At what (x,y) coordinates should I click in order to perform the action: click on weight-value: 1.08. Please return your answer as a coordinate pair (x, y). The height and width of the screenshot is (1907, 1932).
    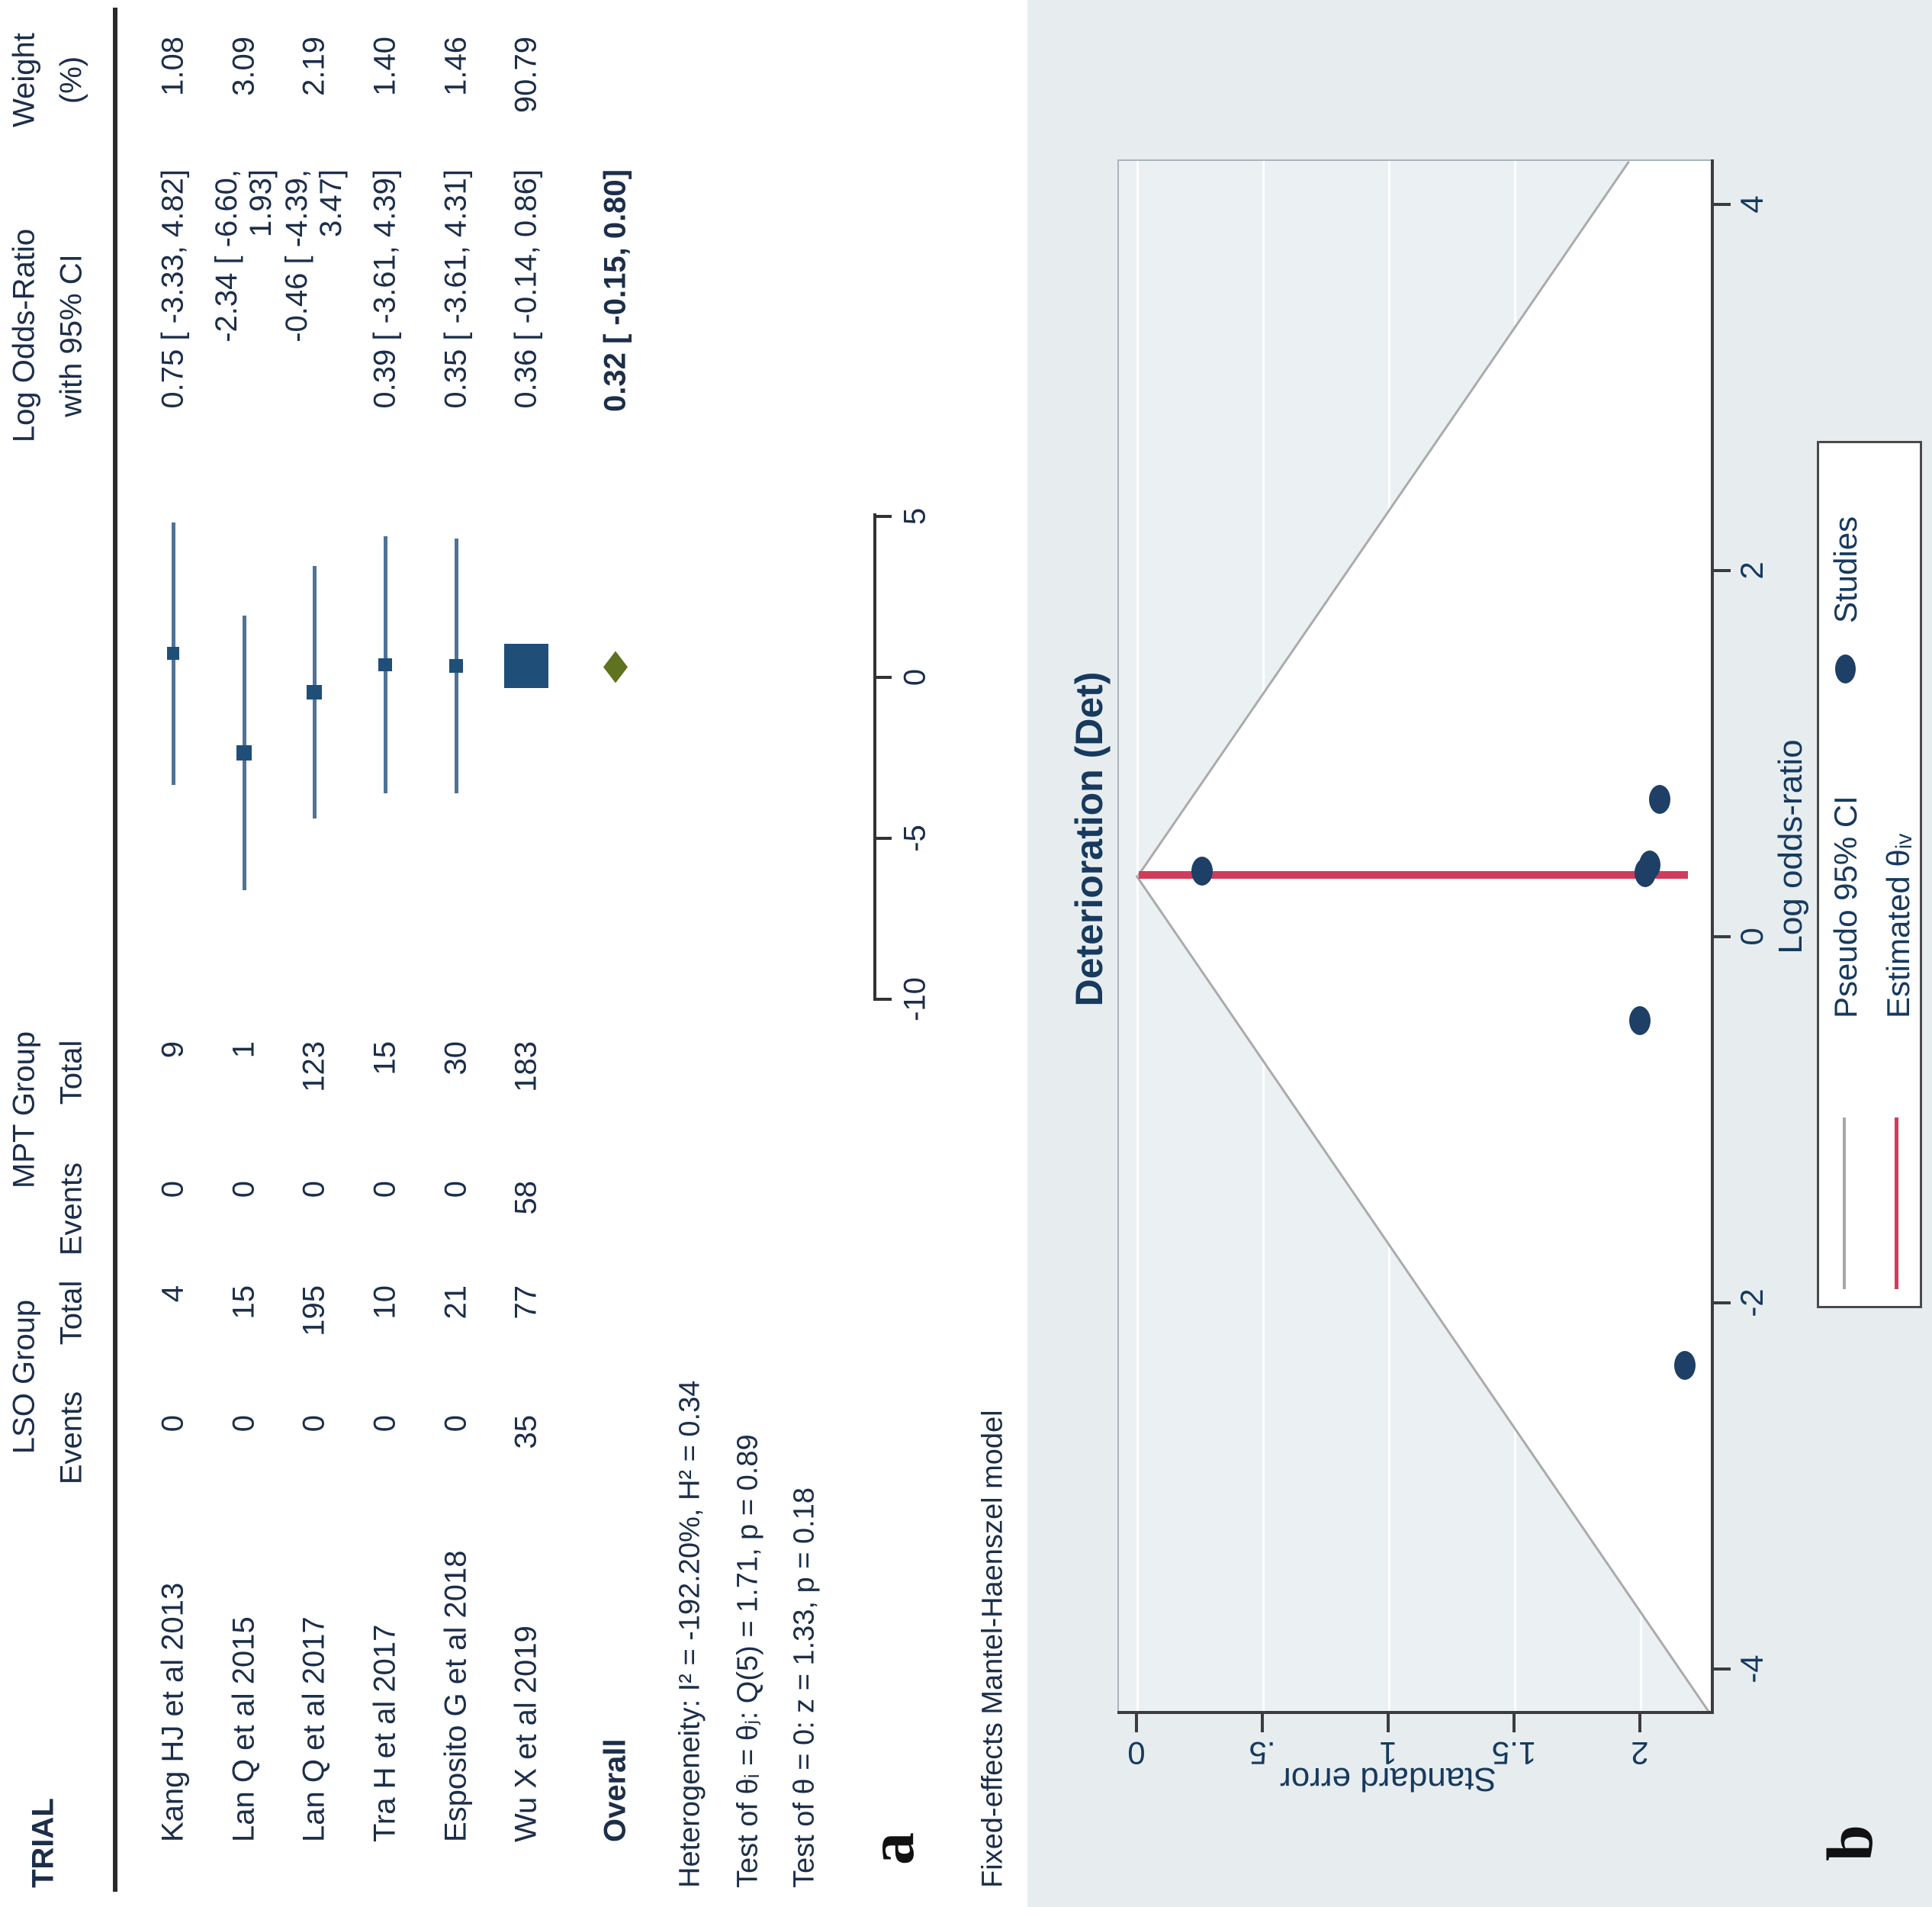
    Looking at the image, I should click on (173, 67).